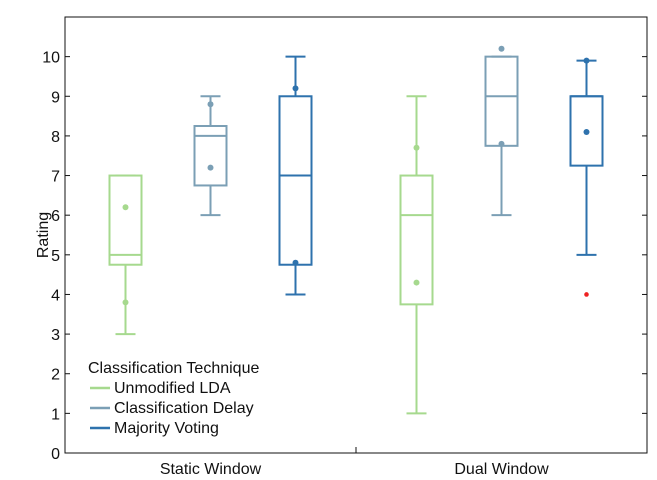 The height and width of the screenshot is (480, 657). I want to click on legend-entry: Classification Delay, so click(184, 408).